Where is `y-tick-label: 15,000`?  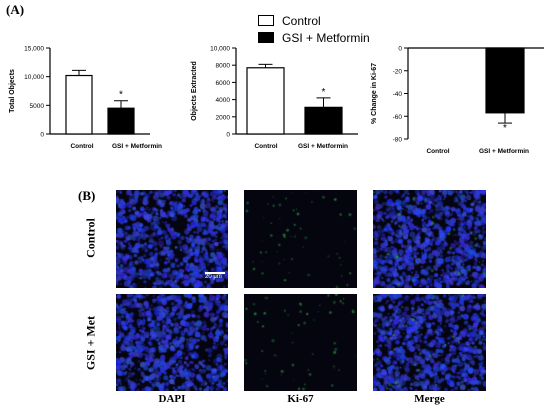
y-tick-label: 15,000 is located at coordinates (34, 49).